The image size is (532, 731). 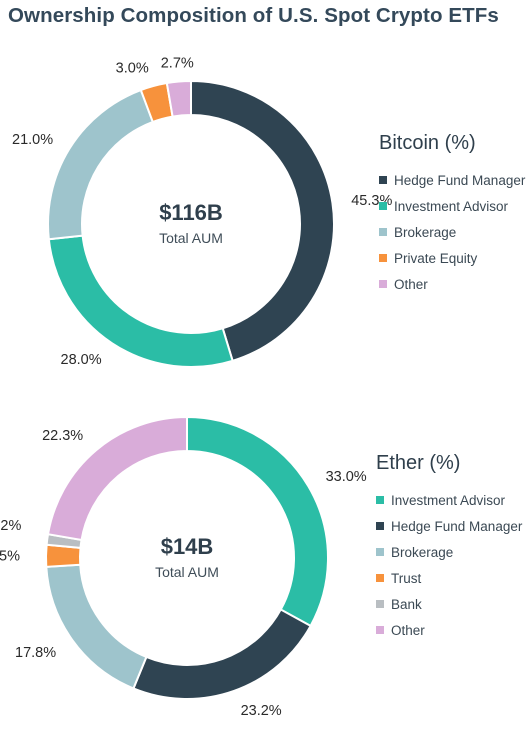 I want to click on legend-label: Bank, so click(x=406, y=604).